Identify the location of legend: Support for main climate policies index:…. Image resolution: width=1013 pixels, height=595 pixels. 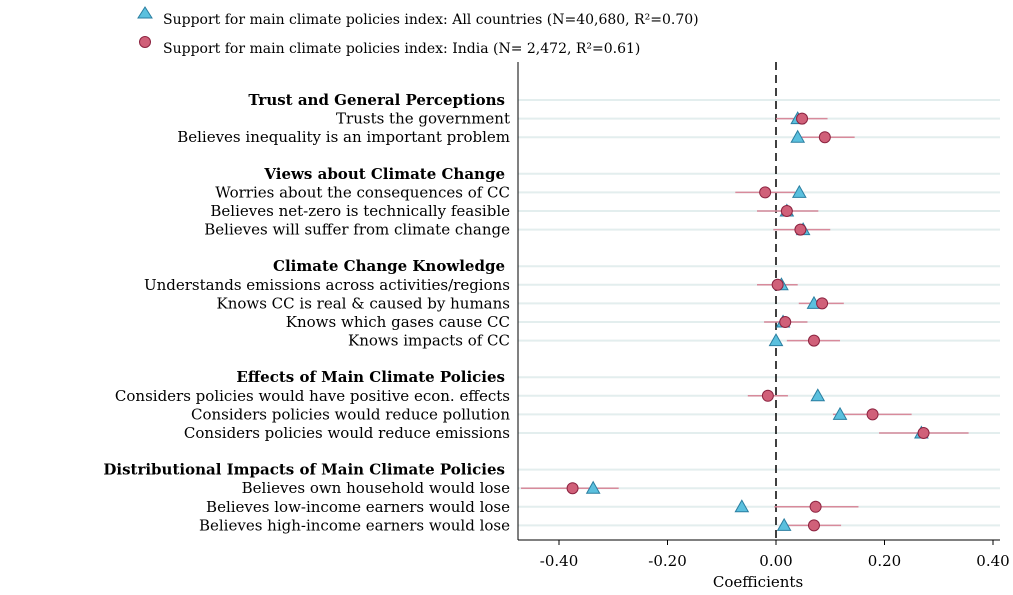
(418, 31).